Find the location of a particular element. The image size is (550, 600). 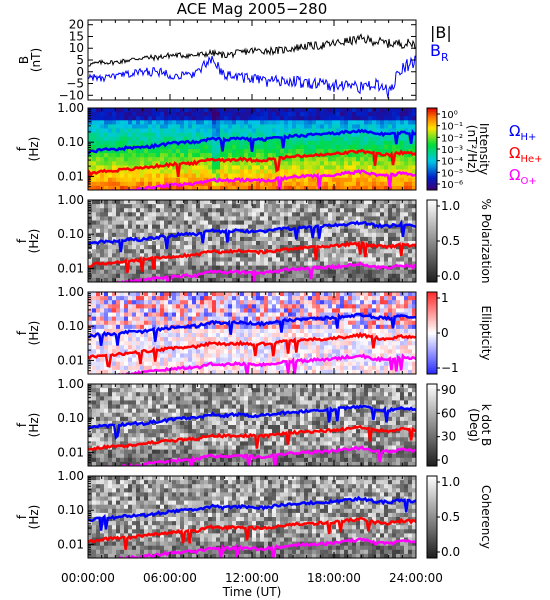

colorbar-label-line: Intensity is located at coordinates (484, 149).